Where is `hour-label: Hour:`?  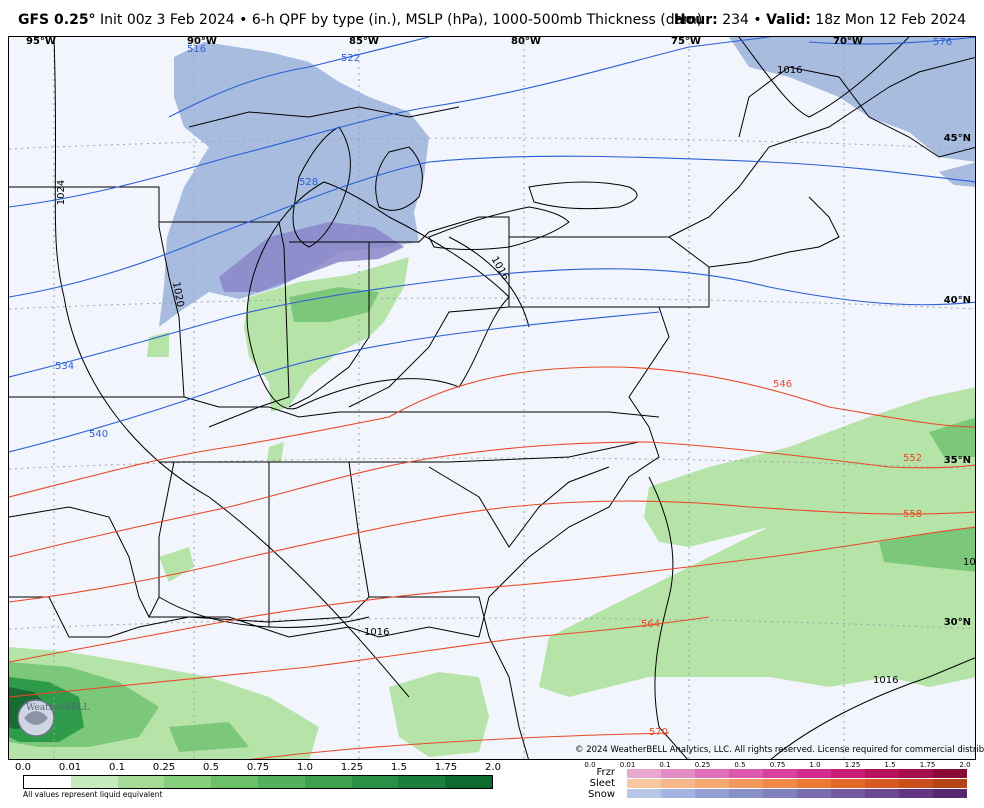
hour-label: Hour: is located at coordinates (695, 20).